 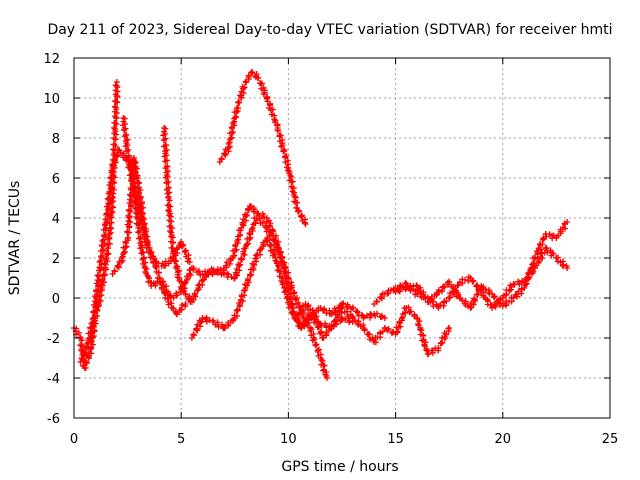 I want to click on y-tick-label: 6, so click(x=56, y=179).